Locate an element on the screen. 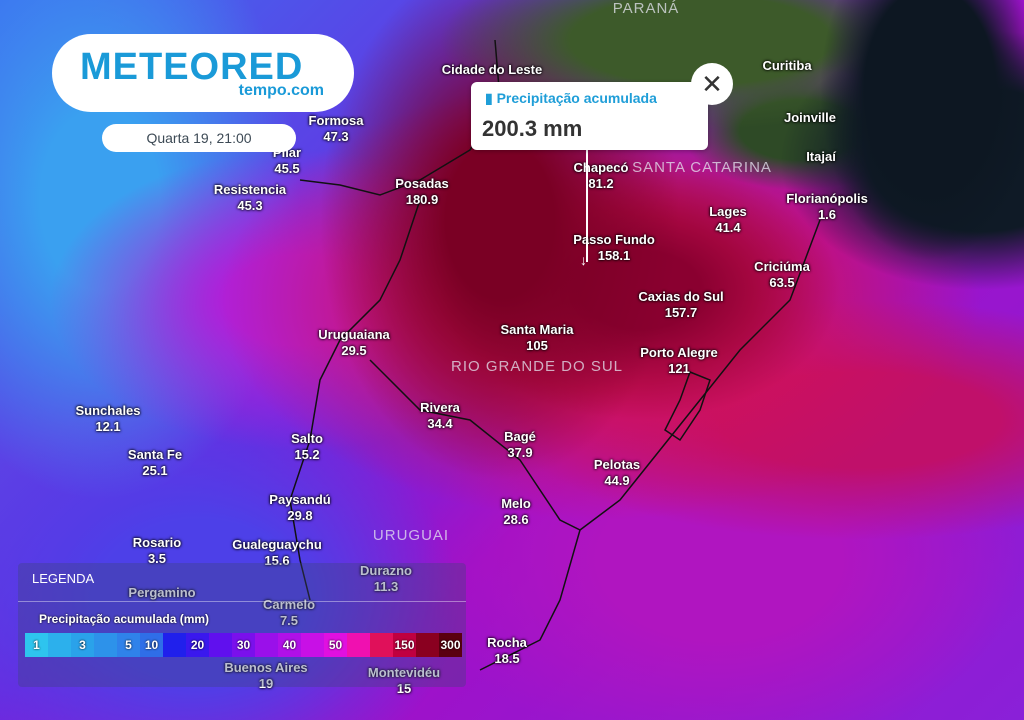 This screenshot has height=720, width=1024. city-name: Pelotas is located at coordinates (617, 464).